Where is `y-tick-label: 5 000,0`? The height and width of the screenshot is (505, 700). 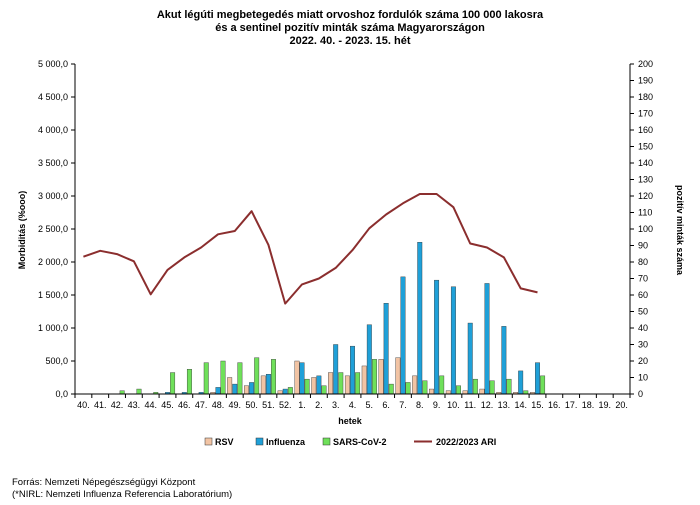
y-tick-label: 5 000,0 is located at coordinates (53, 64).